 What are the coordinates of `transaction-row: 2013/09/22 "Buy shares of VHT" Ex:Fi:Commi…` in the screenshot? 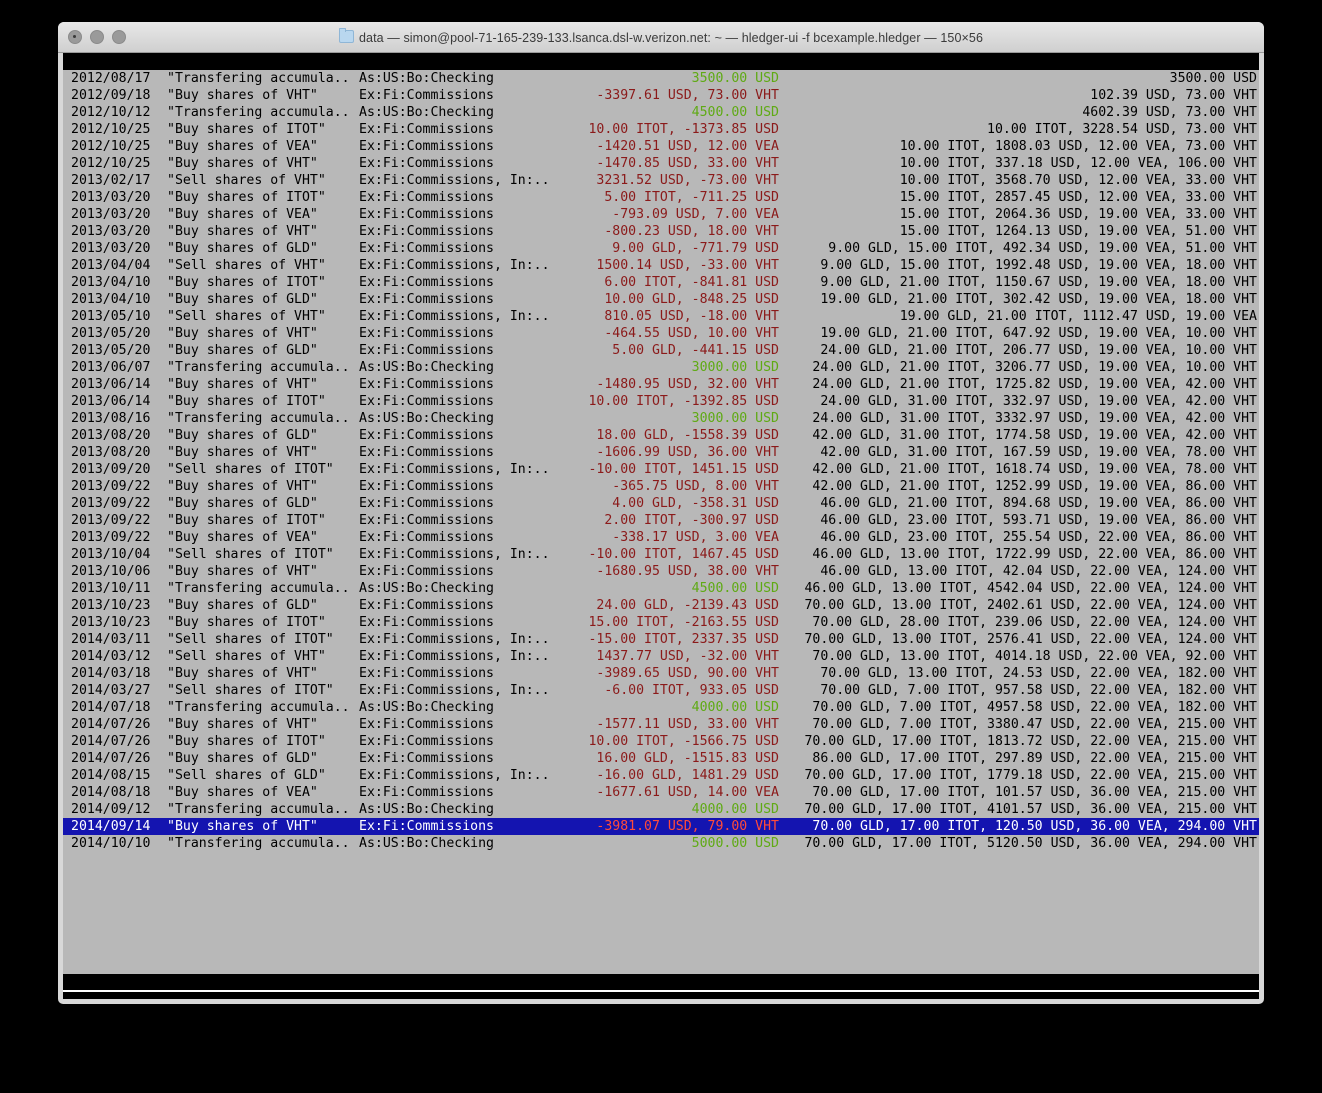 It's located at (661, 486).